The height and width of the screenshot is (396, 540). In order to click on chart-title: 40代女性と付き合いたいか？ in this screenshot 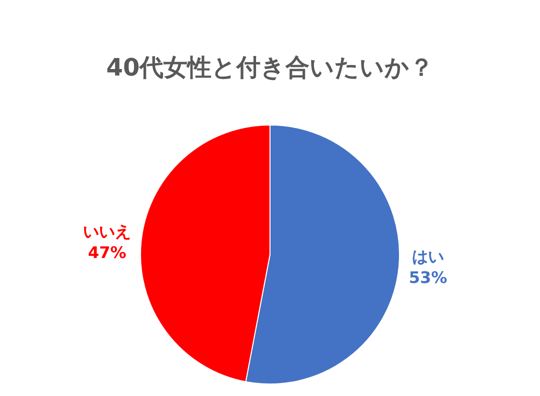, I will do `click(270, 68)`.